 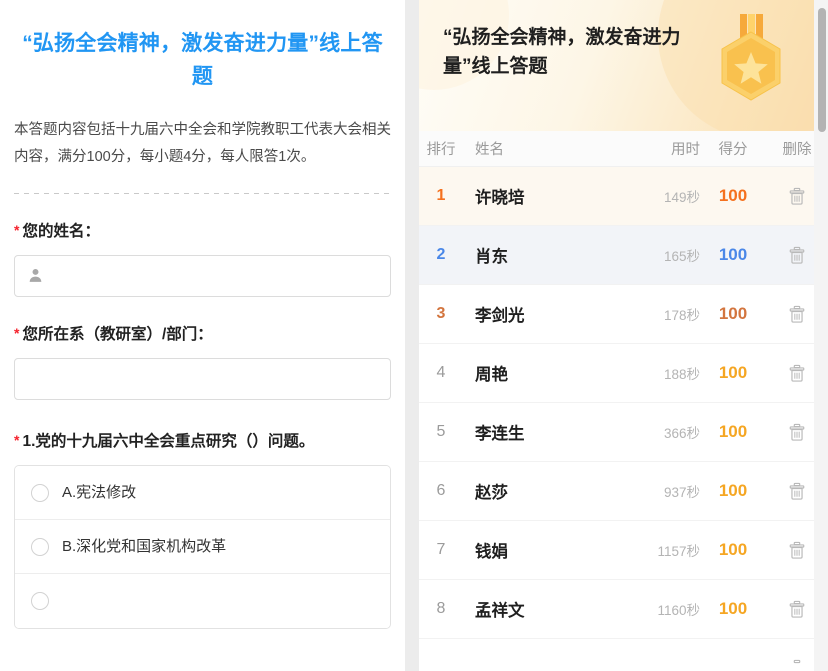 What do you see at coordinates (685, 150) in the screenshot?
I see `column-header-time: 用时` at bounding box center [685, 150].